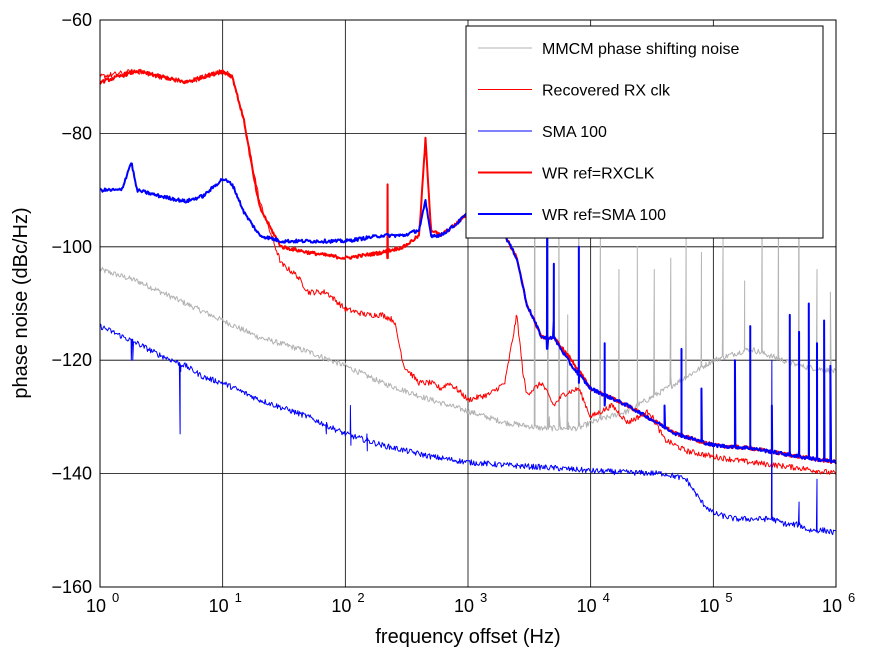 This screenshot has height=654, width=871. Describe the element at coordinates (598, 174) in the screenshot. I see `legend-label: WR ref=RXCLK` at that location.